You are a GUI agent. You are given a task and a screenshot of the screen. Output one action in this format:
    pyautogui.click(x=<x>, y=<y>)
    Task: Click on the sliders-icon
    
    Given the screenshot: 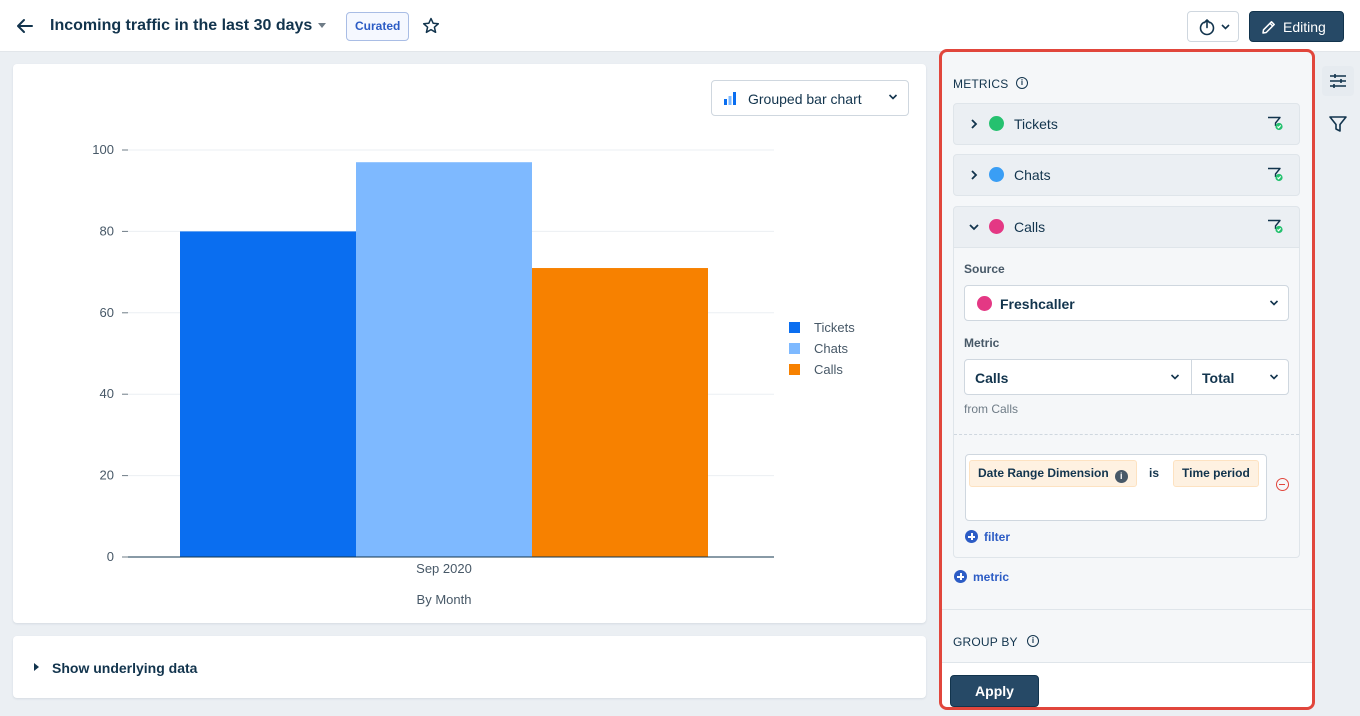 What is the action you would take?
    pyautogui.click(x=1338, y=81)
    